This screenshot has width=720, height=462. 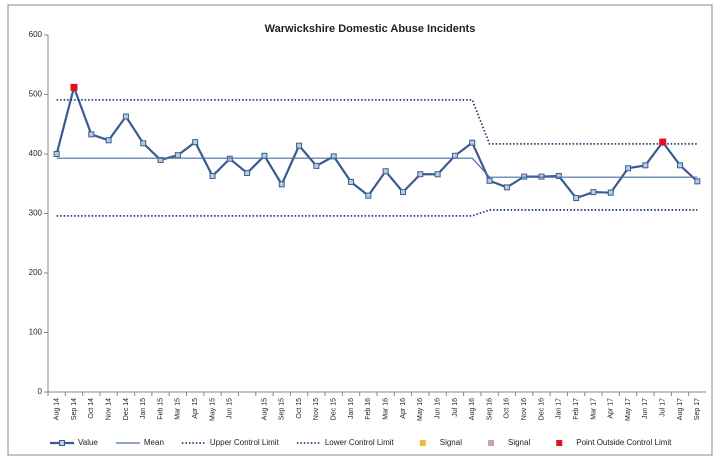 I want to click on x-tick-label: Mar 17, so click(x=593, y=409).